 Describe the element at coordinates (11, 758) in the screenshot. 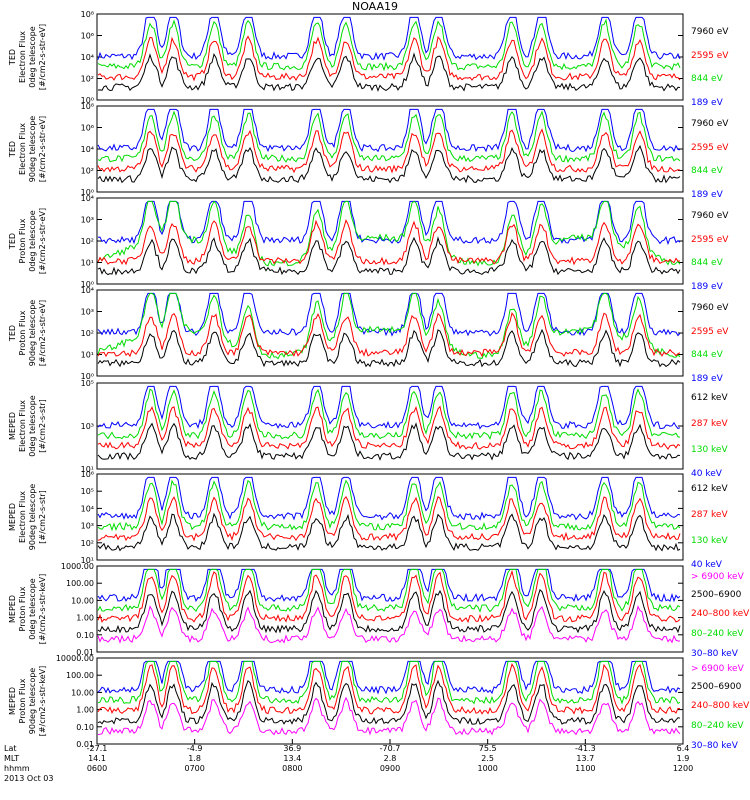

I see `x-row-label: MLT` at that location.